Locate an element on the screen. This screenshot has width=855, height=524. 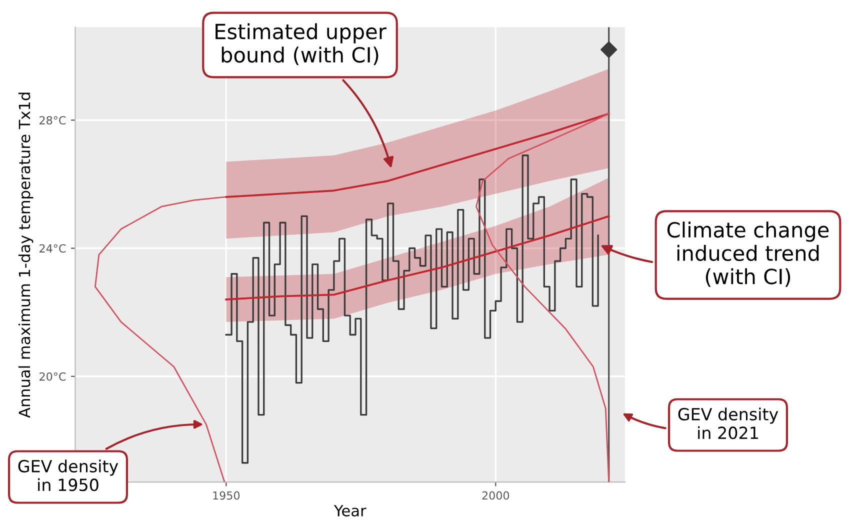
y-axis-title: Annual maximum 1-day temperature Tx1d is located at coordinates (26, 255).